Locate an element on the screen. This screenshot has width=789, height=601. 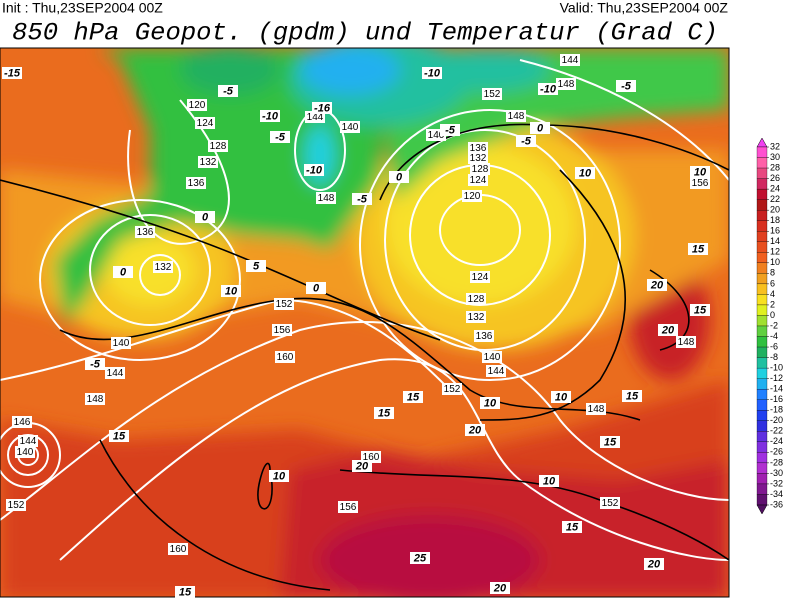
colorbar-label: -22 is located at coordinates (776, 431).